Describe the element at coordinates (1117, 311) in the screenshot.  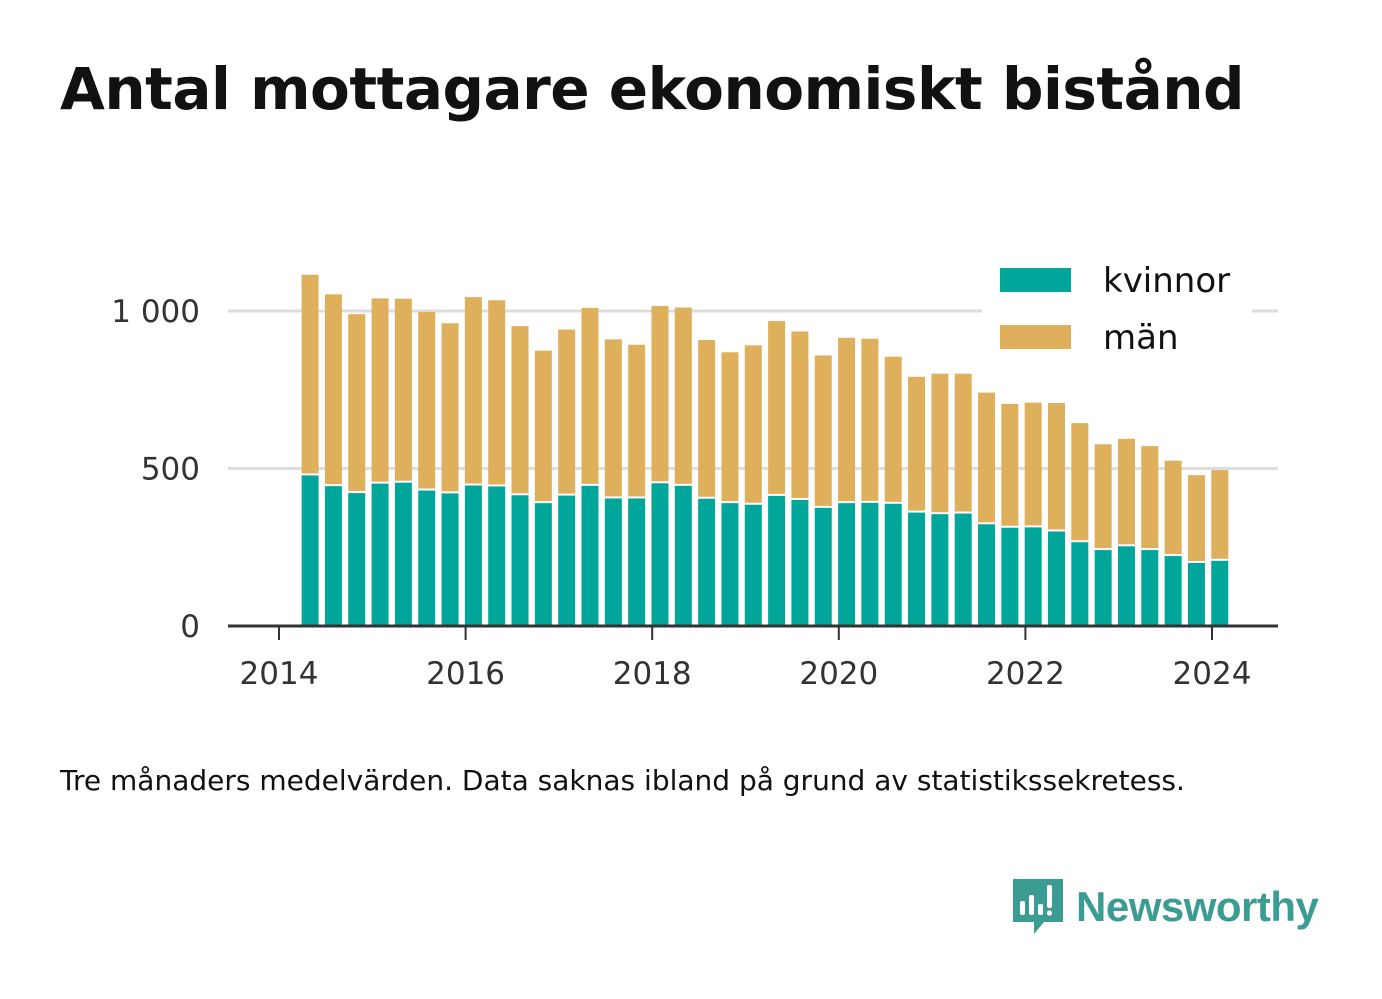
I see `legend: kvinnor män` at that location.